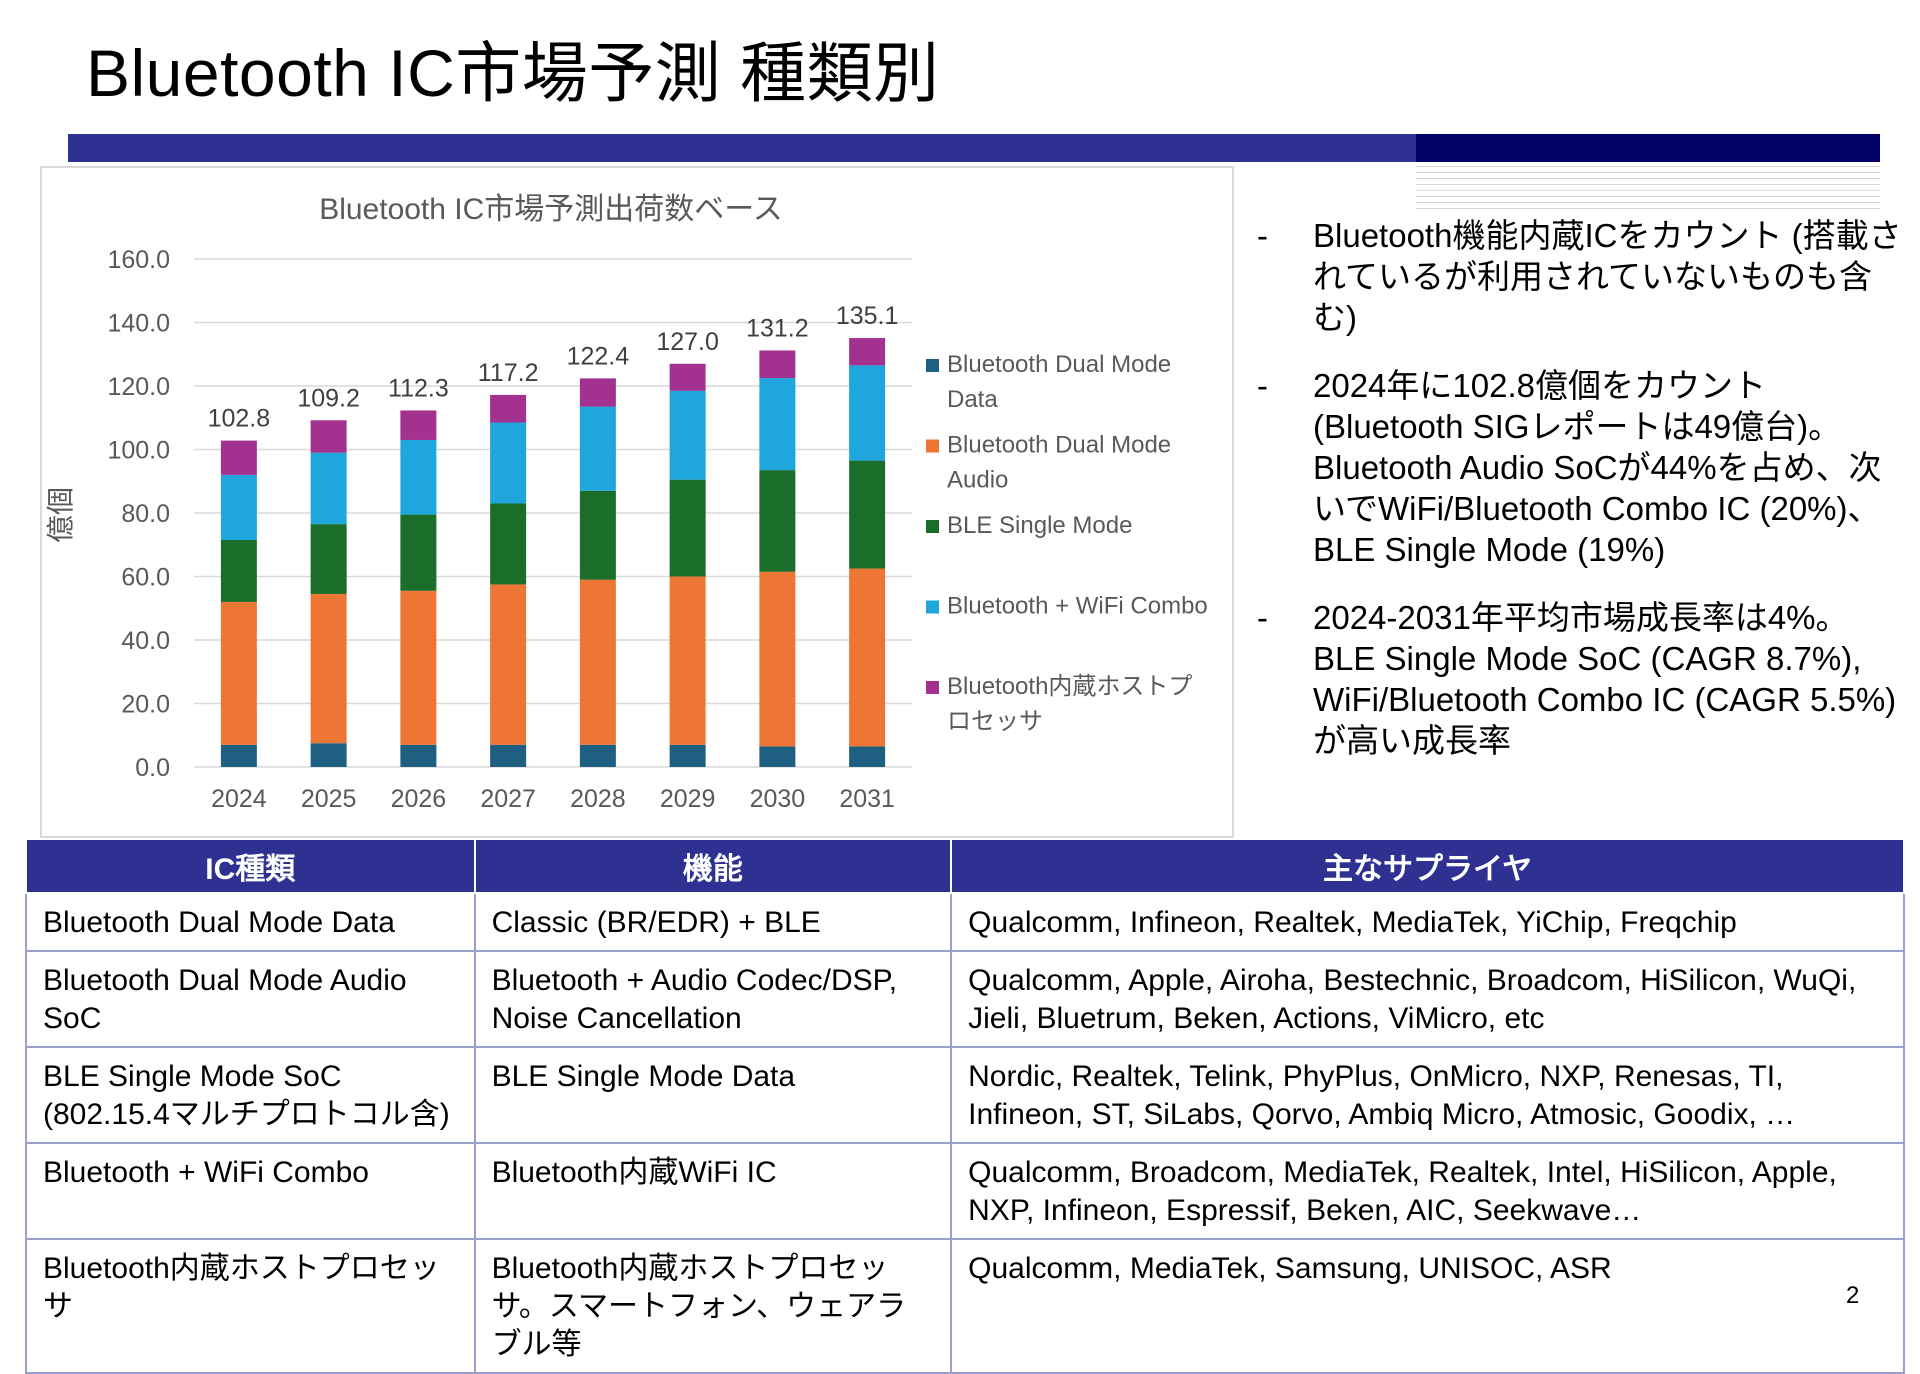  I want to click on y-axis-label: 億個, so click(60, 515).